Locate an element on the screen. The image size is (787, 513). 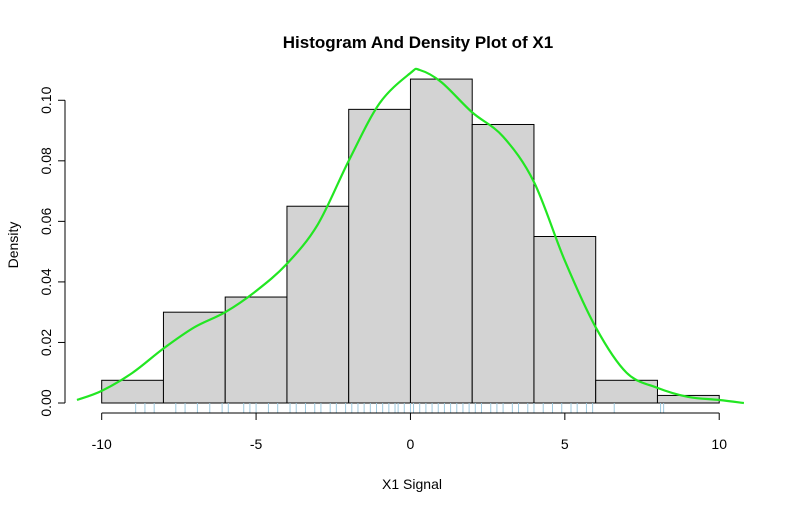
x-axis: -10 -5 0 5 10 is located at coordinates (409, 432).